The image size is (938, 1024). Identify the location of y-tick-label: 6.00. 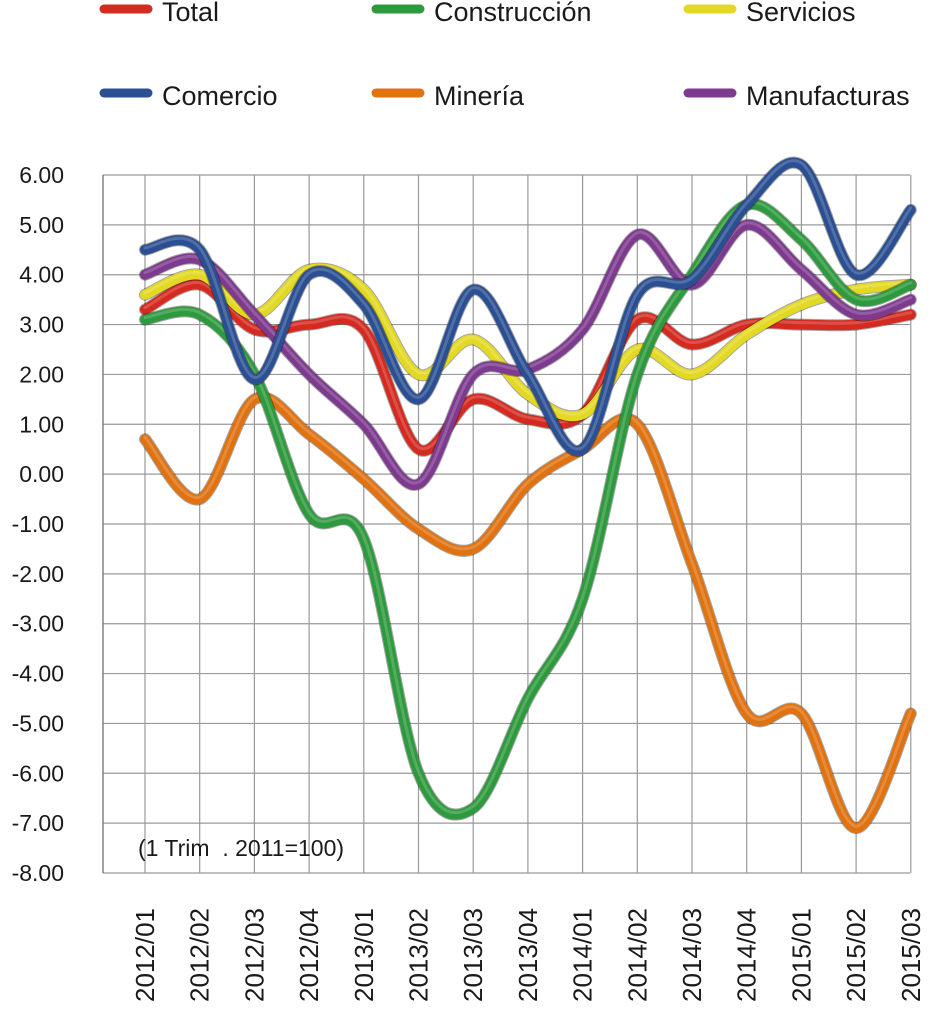
(41, 175).